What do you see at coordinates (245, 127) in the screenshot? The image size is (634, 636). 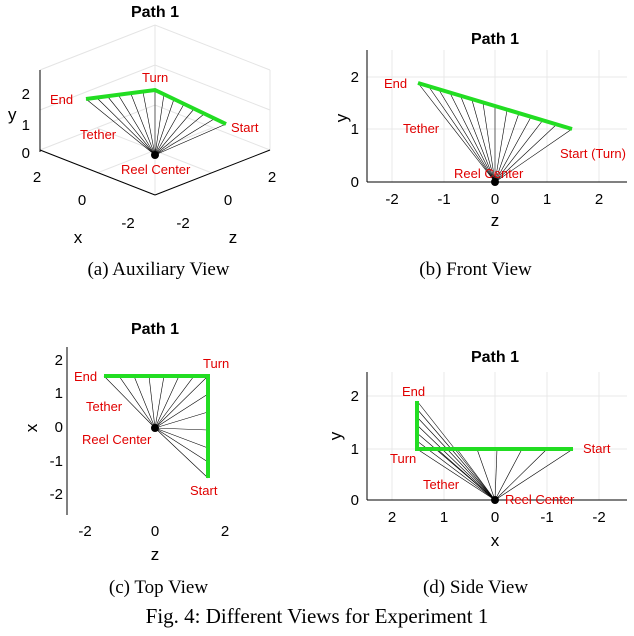 I see `annotation-start: Start` at bounding box center [245, 127].